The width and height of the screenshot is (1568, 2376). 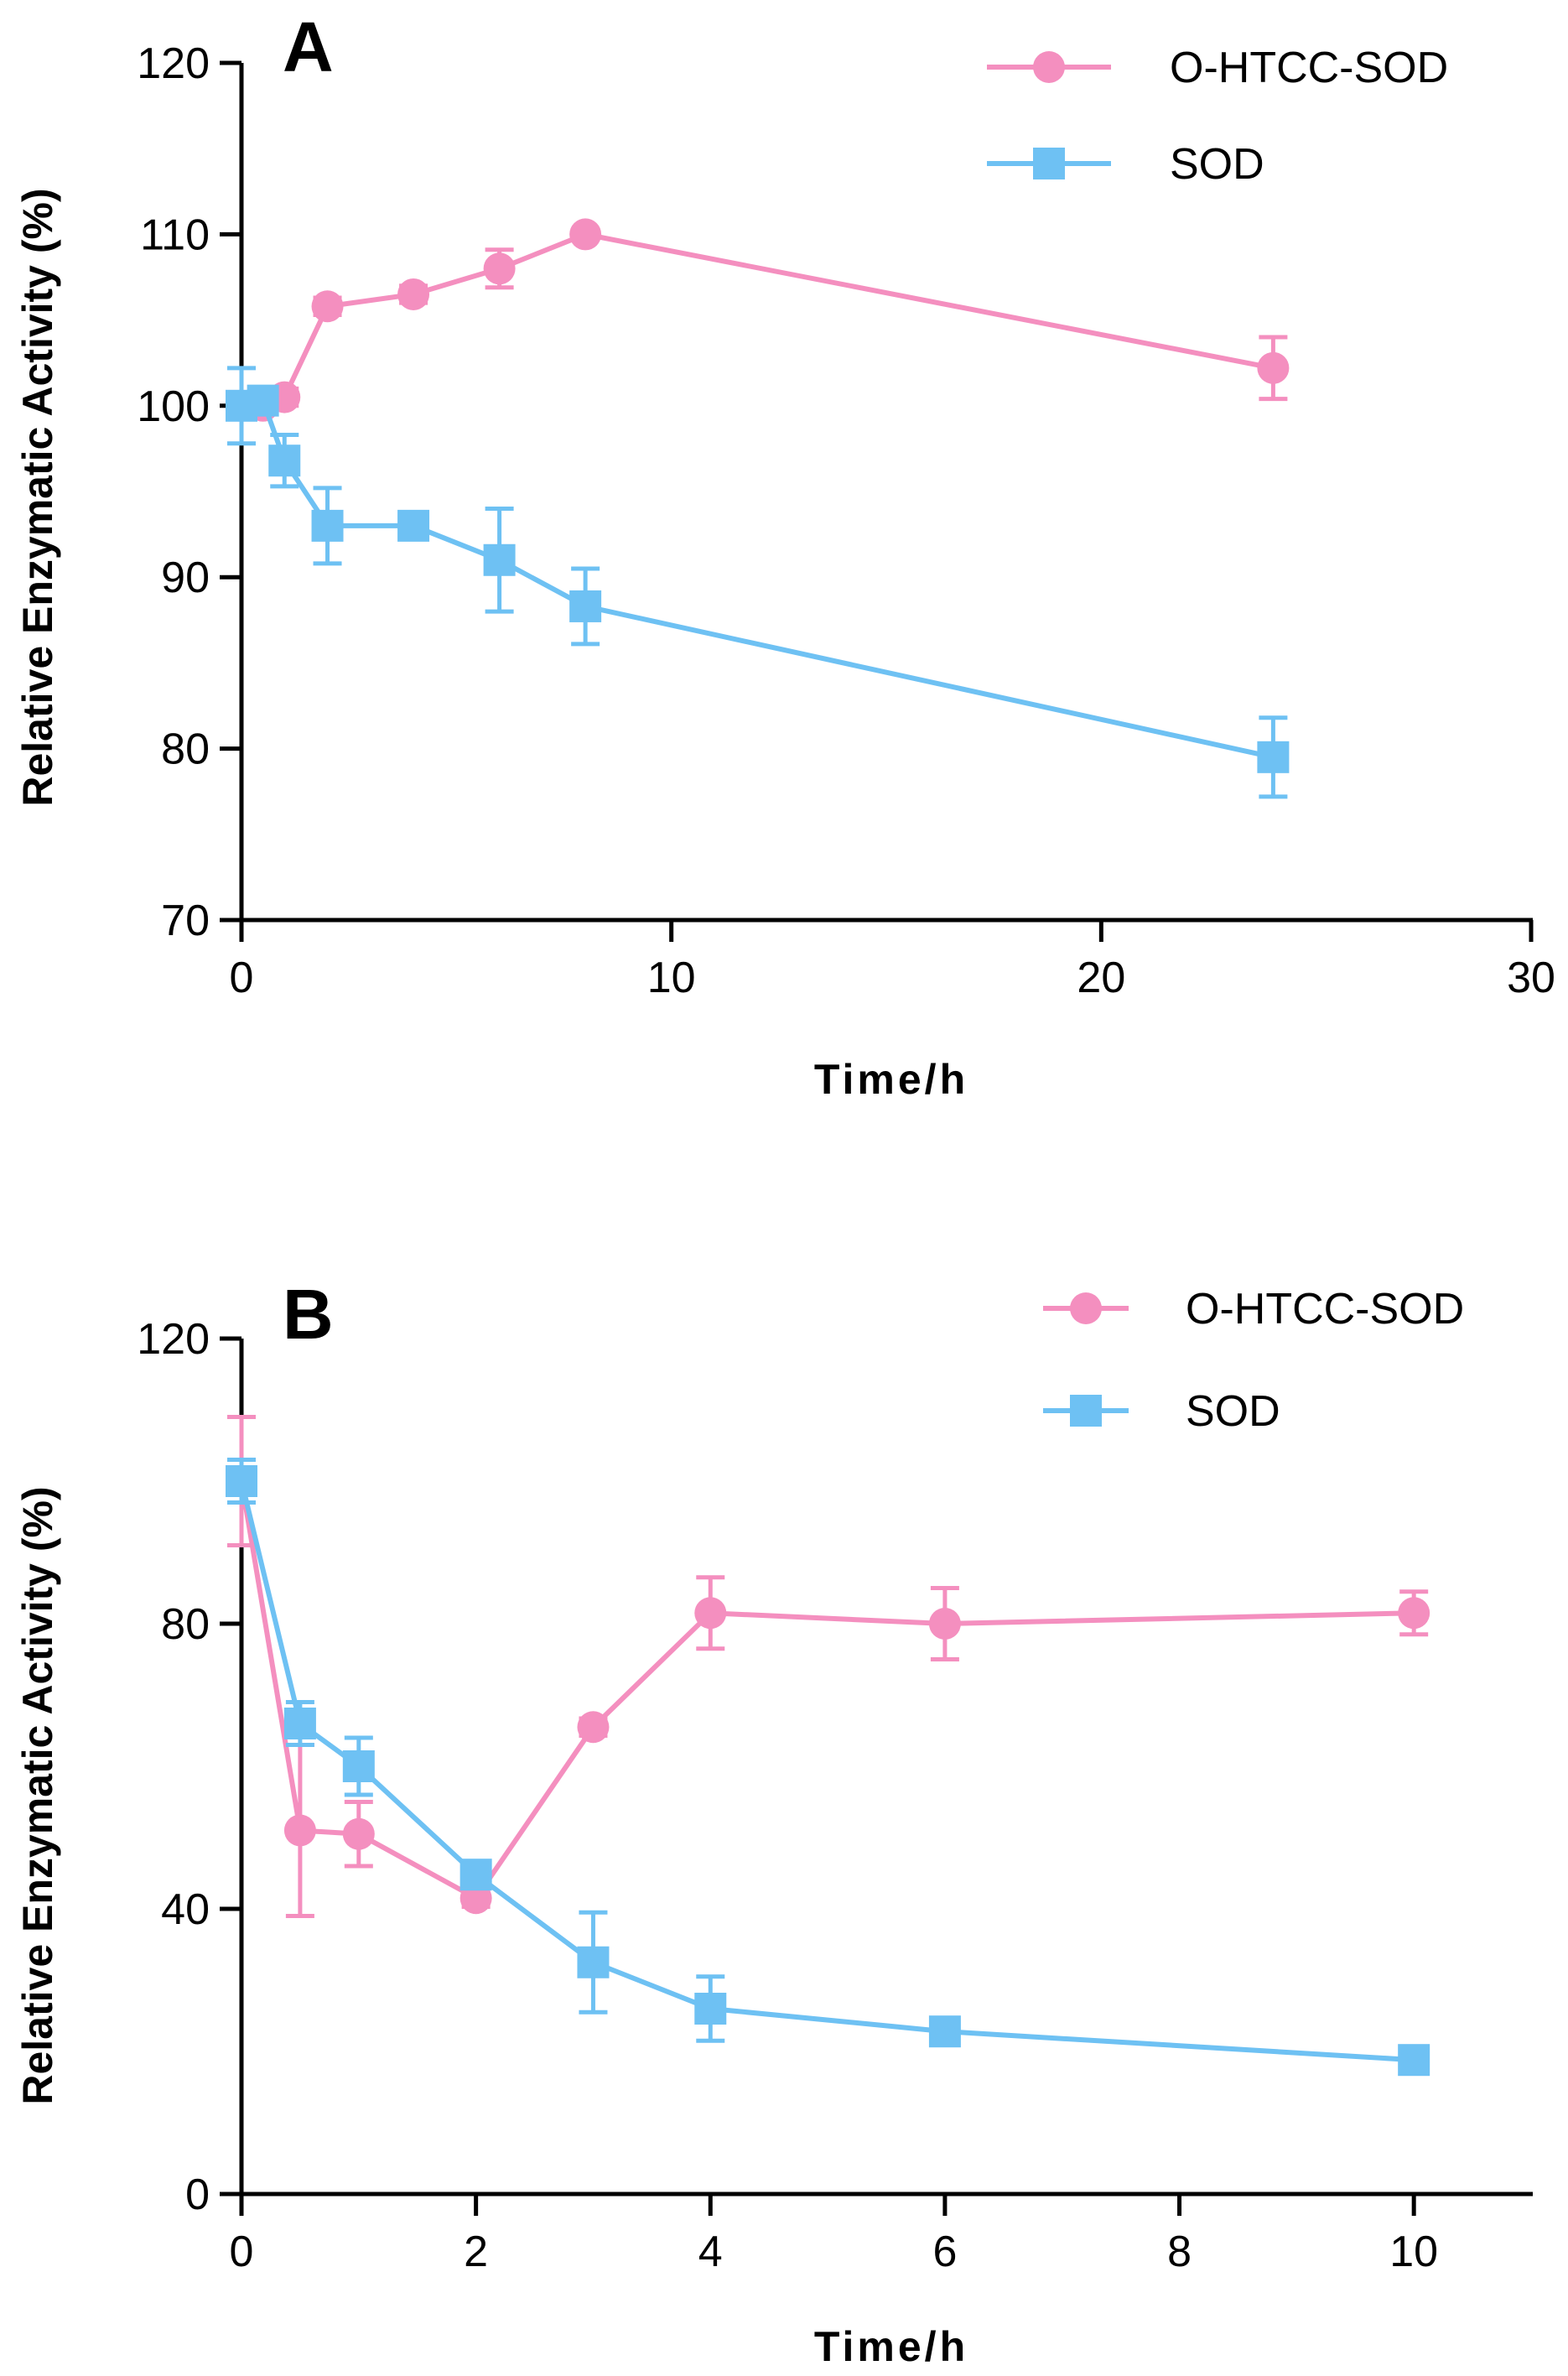 What do you see at coordinates (173, 406) in the screenshot?
I see `y-tick-label-a: 100` at bounding box center [173, 406].